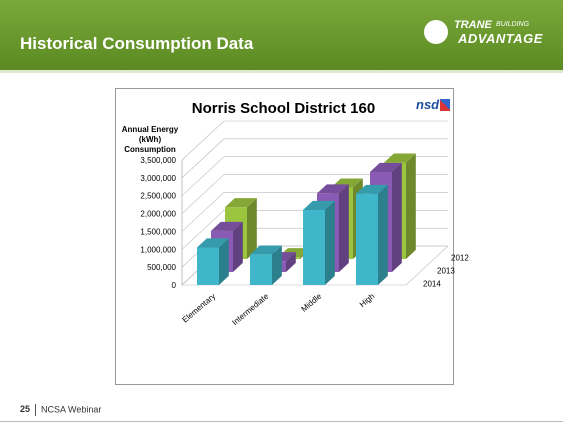 This screenshot has height=424, width=563. What do you see at coordinates (428, 104) in the screenshot?
I see `chart-logo: nsd` at bounding box center [428, 104].